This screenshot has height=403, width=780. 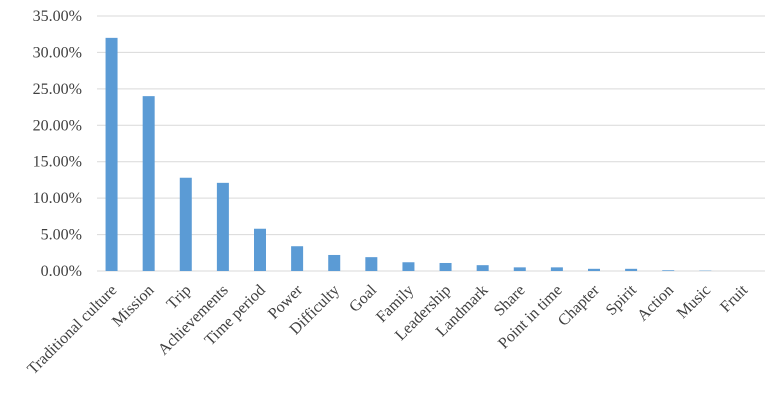 What do you see at coordinates (57, 52) in the screenshot?
I see `y-tick-label: 30.00%` at bounding box center [57, 52].